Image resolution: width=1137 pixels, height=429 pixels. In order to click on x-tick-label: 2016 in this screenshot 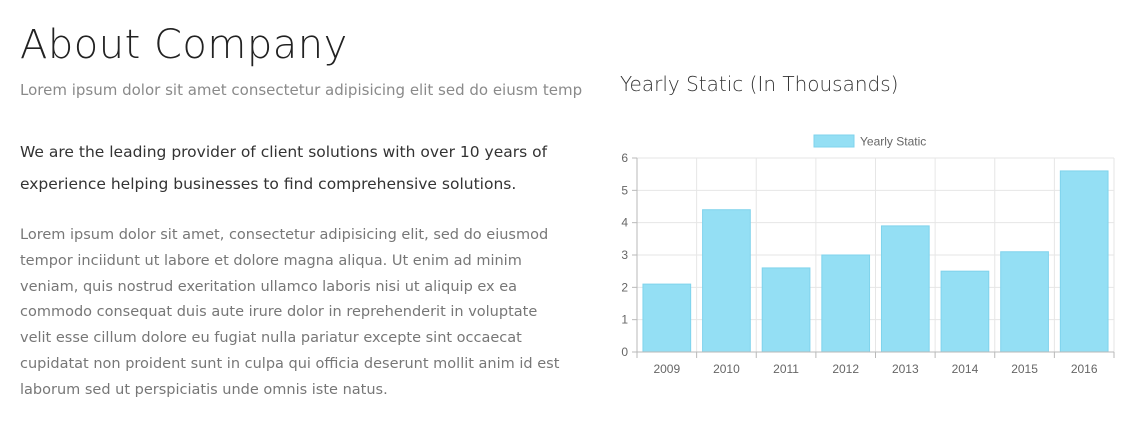, I will do `click(1084, 369)`.